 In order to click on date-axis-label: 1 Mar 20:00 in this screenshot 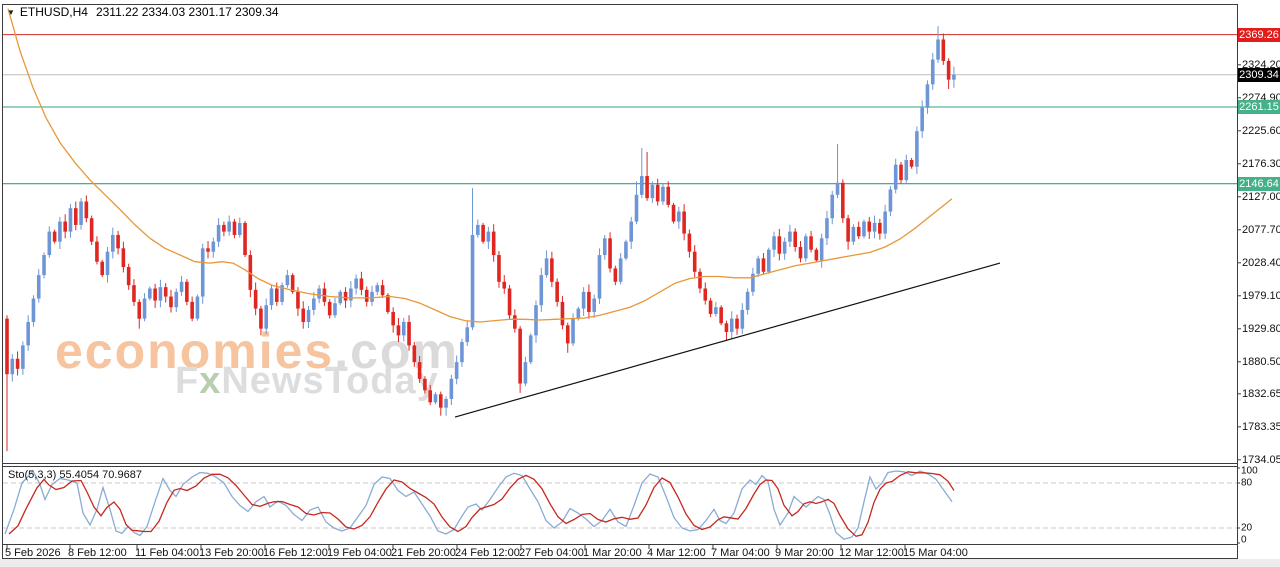, I will do `click(612, 553)`.